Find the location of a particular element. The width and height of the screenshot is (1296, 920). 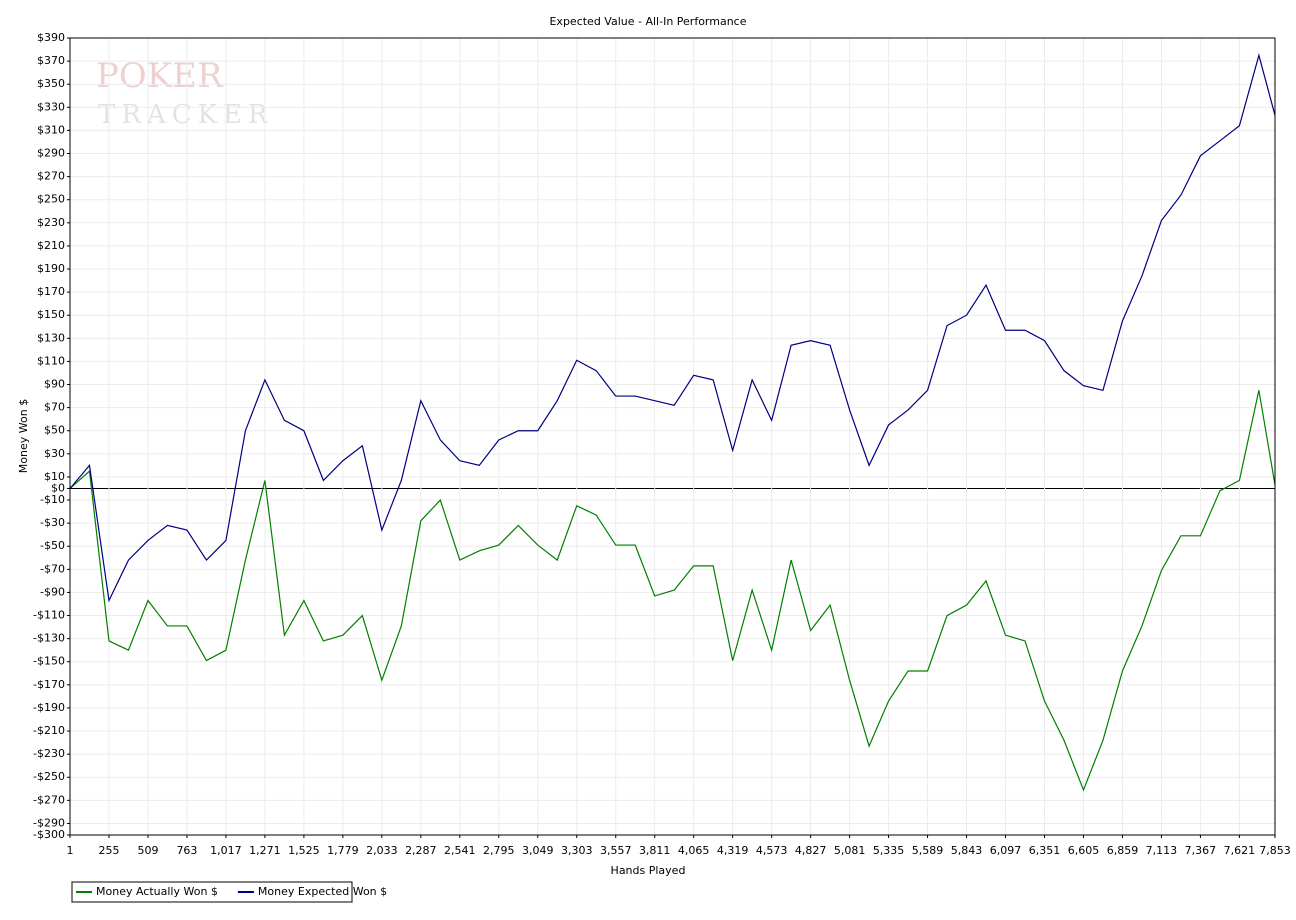

x-tick-label: 5,843 is located at coordinates (967, 850).